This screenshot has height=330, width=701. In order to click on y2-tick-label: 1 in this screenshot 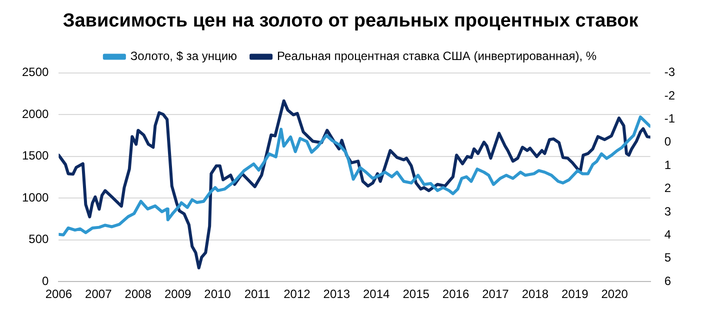, I will do `click(668, 165)`.